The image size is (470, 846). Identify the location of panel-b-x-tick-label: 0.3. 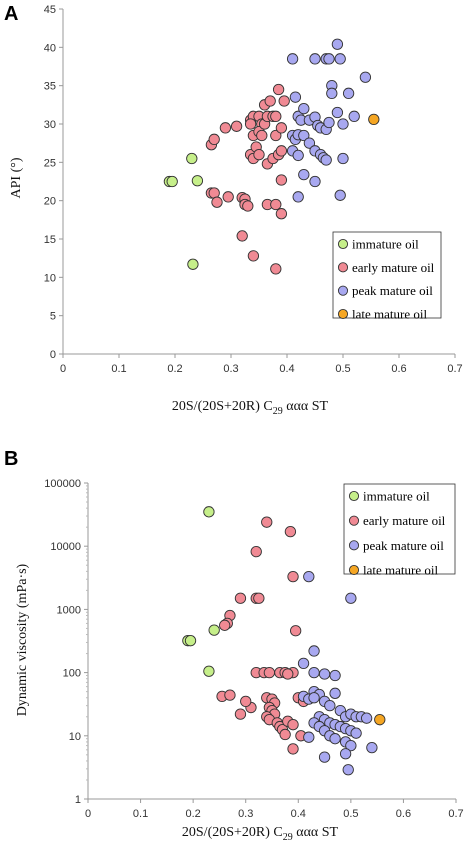
(245, 814).